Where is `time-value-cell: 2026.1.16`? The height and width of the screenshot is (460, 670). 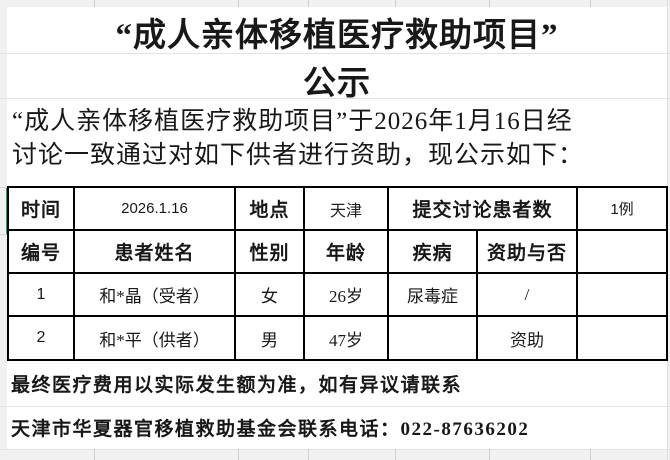 time-value-cell: 2026.1.16 is located at coordinates (154, 208).